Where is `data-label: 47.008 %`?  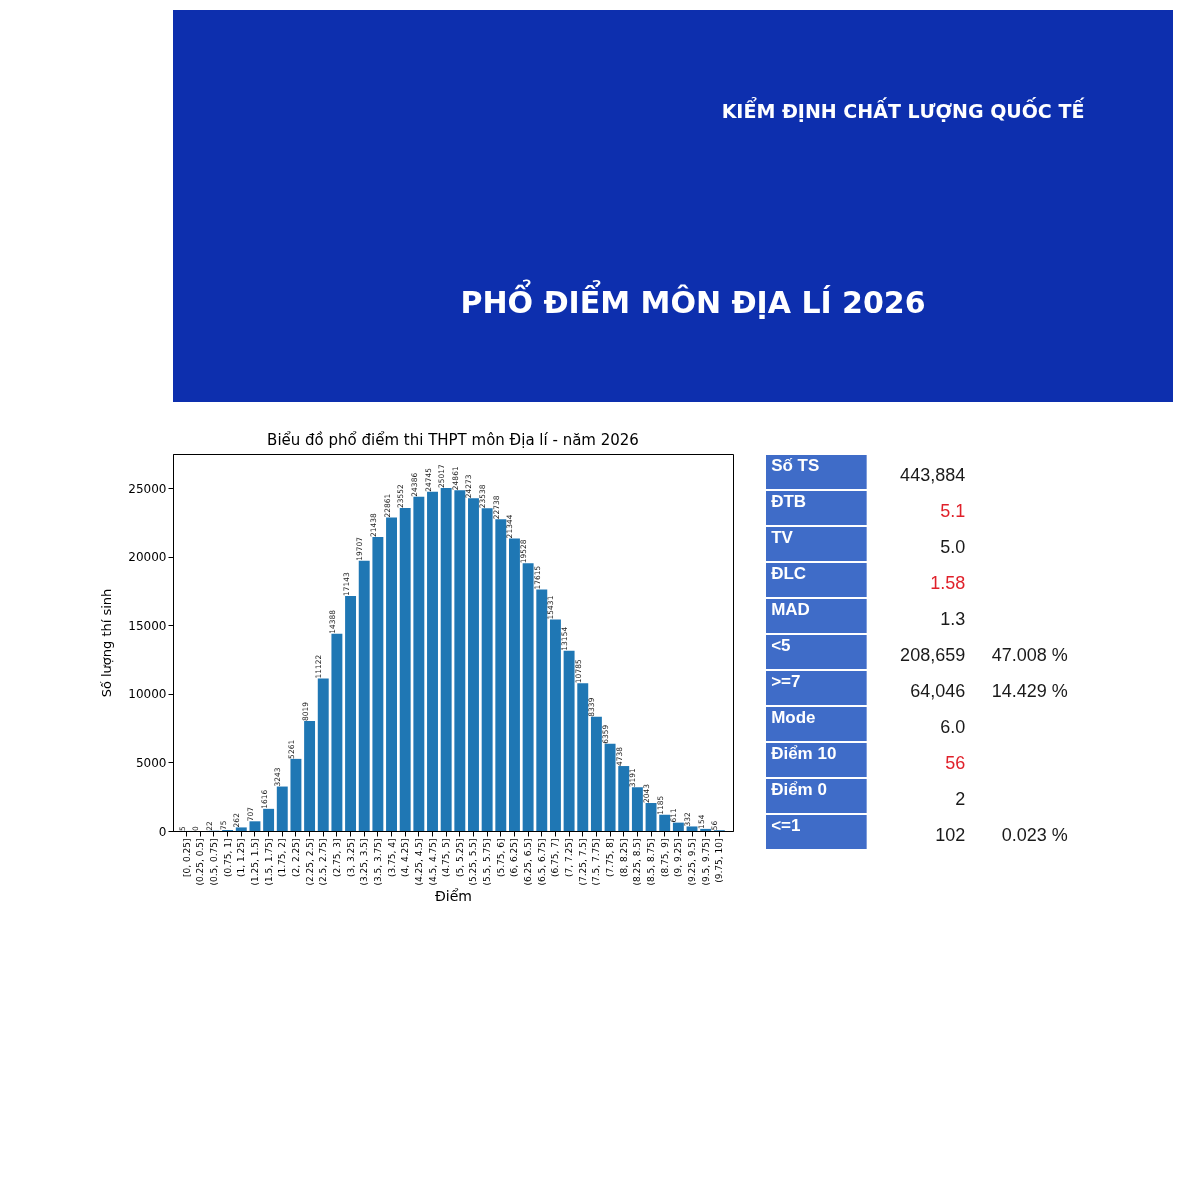 data-label: 47.008 % is located at coordinates (1029, 655).